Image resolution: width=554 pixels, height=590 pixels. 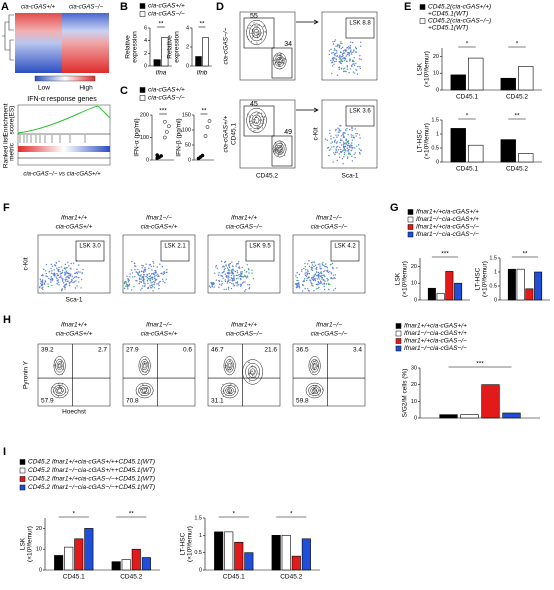 What do you see at coordinates (22, 470) in the screenshot?
I see `legend-swatch` at bounding box center [22, 470].